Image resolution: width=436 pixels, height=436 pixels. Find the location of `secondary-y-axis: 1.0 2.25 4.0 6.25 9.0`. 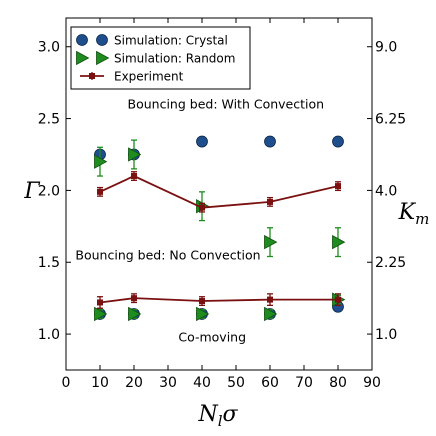

secondary-y-axis: 1.0 2.25 4.0 6.25 9.0 is located at coordinates (386, 191).